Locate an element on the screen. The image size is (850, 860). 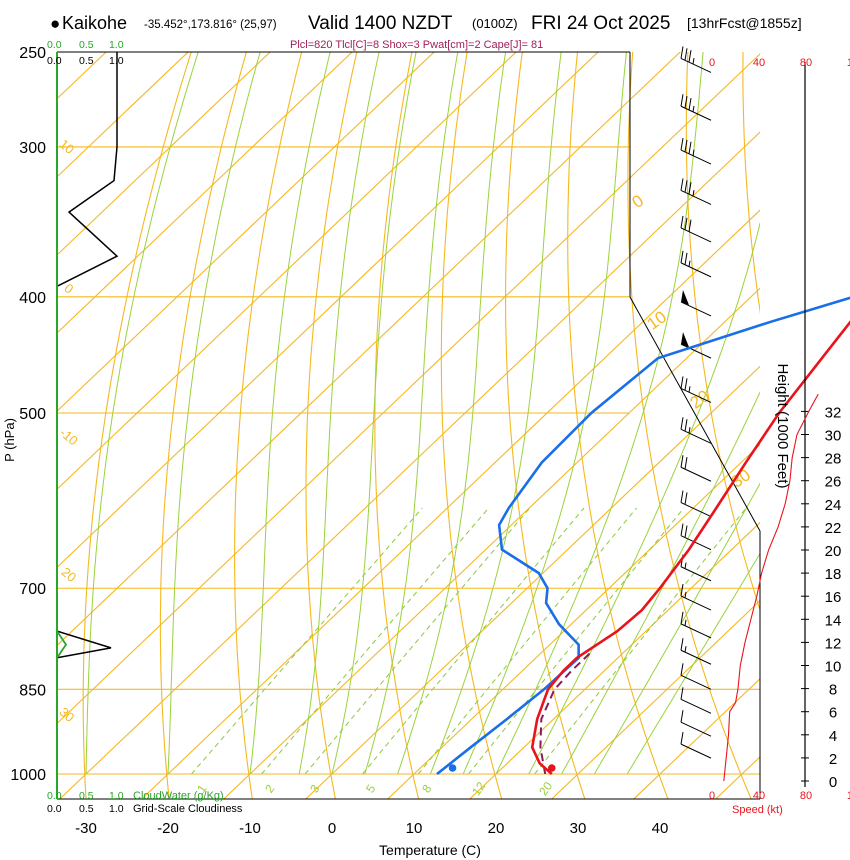
height-tick-label: 14 is located at coordinates (833, 620).